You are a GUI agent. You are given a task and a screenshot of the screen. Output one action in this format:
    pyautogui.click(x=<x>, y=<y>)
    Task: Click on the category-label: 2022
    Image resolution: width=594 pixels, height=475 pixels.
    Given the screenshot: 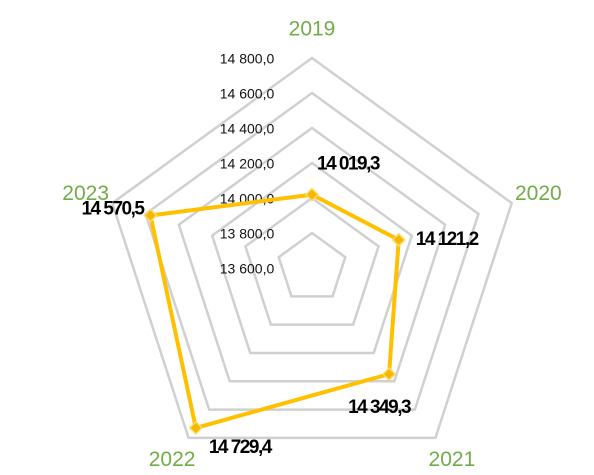 What is the action you would take?
    pyautogui.click(x=172, y=459)
    